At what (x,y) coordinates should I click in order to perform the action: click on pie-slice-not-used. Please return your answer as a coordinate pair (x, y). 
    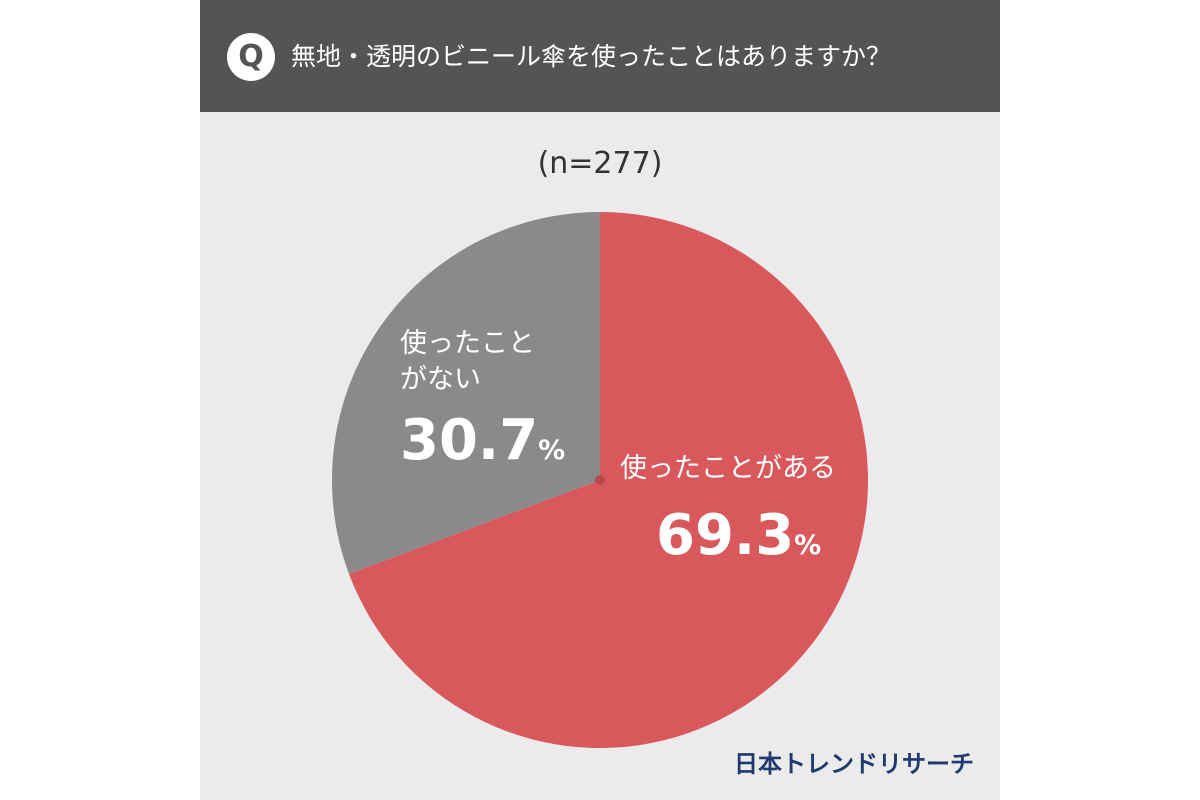
    Looking at the image, I should click on (466, 393).